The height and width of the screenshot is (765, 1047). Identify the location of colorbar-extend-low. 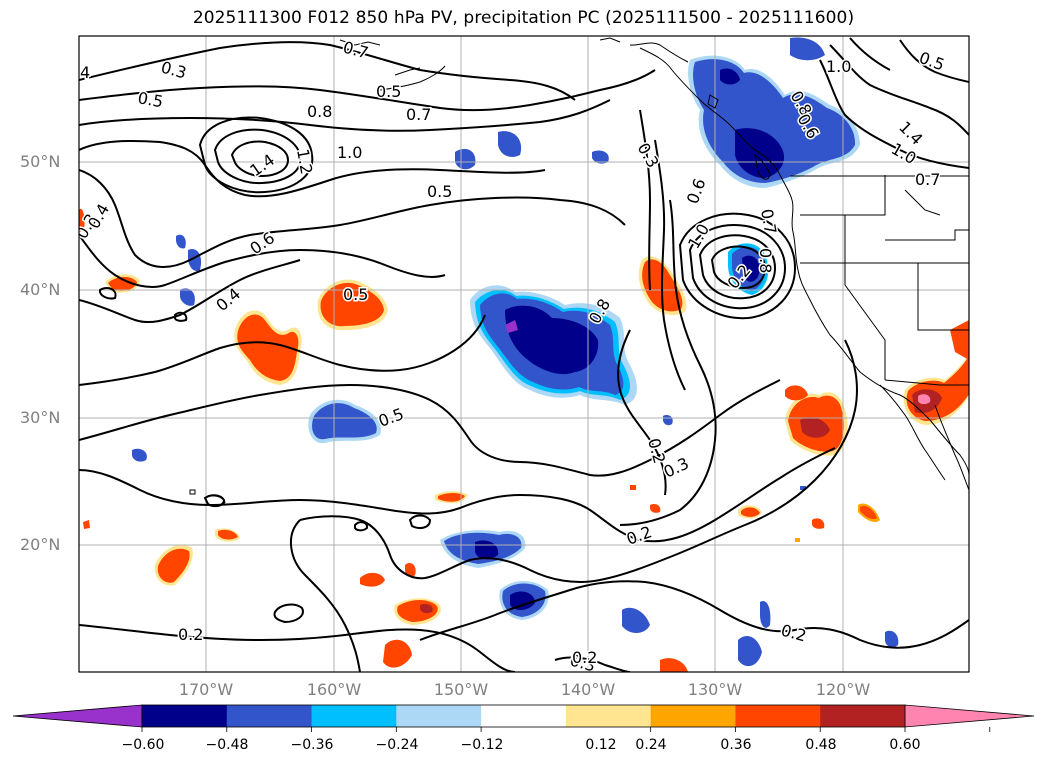
(77, 716).